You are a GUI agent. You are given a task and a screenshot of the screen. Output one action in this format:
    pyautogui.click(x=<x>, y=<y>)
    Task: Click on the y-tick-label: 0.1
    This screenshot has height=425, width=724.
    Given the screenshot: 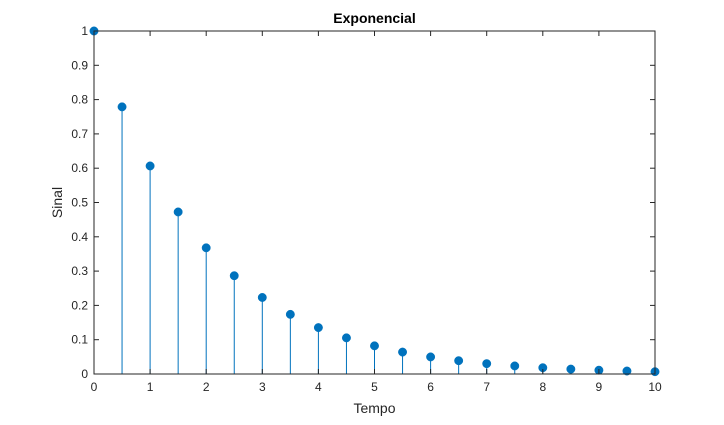 What is the action you would take?
    pyautogui.click(x=79, y=340)
    